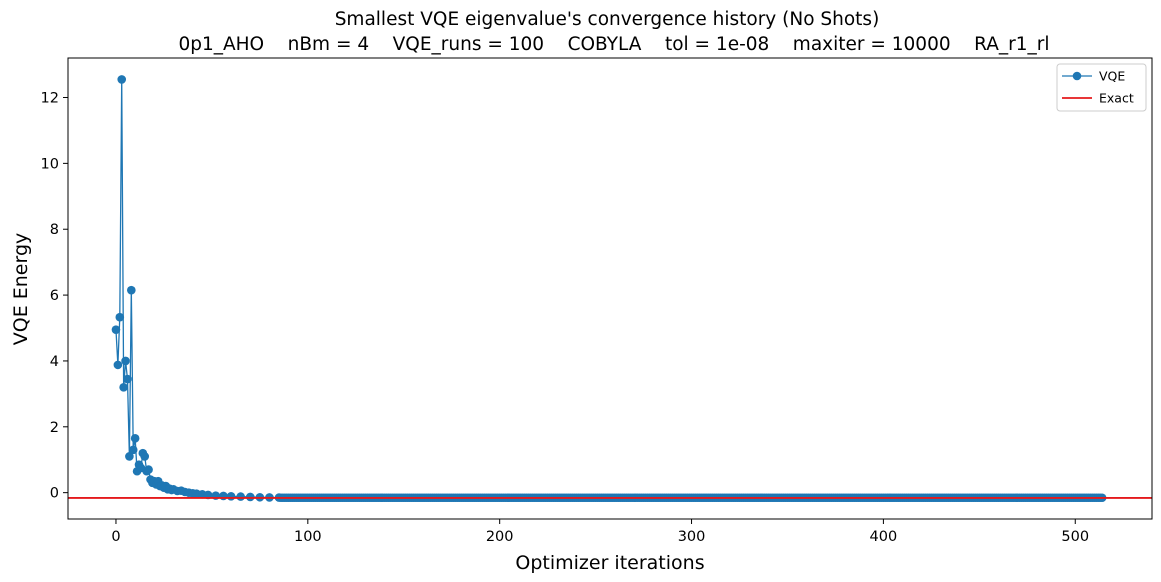 The height and width of the screenshot is (582, 1161). I want to click on x-tick-label: 100, so click(308, 537).